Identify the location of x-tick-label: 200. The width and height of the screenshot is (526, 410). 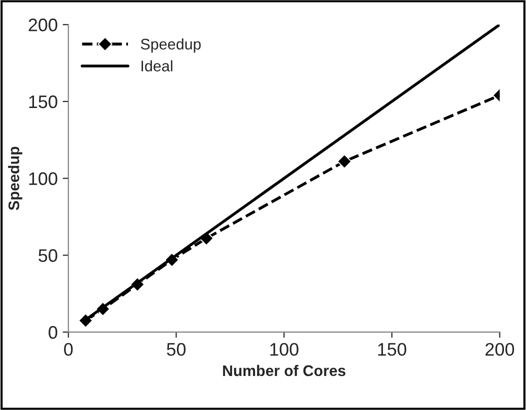
(500, 349).